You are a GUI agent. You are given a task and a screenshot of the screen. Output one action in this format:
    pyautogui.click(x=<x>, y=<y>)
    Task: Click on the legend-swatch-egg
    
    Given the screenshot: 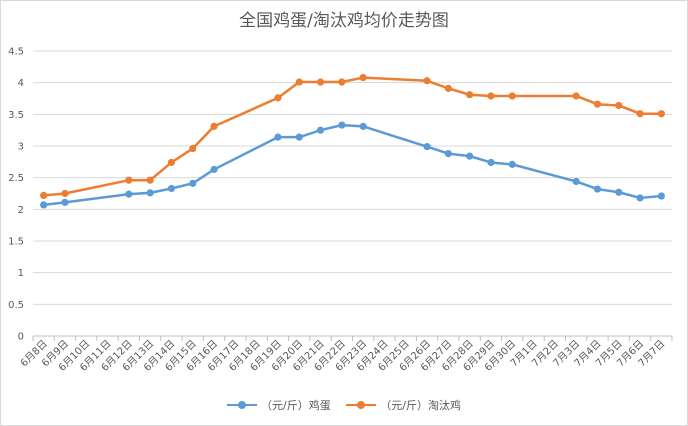 What is the action you would take?
    pyautogui.click(x=242, y=405)
    